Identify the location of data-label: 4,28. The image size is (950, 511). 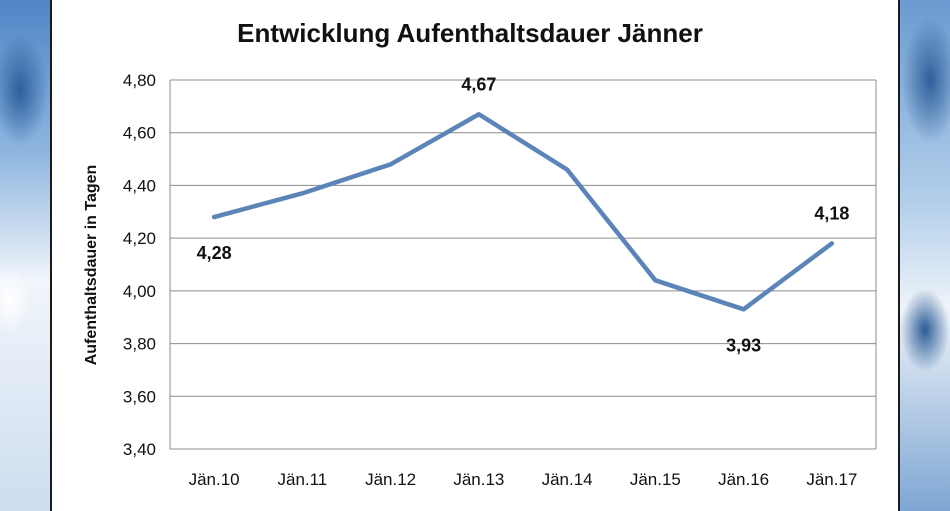
(214, 253).